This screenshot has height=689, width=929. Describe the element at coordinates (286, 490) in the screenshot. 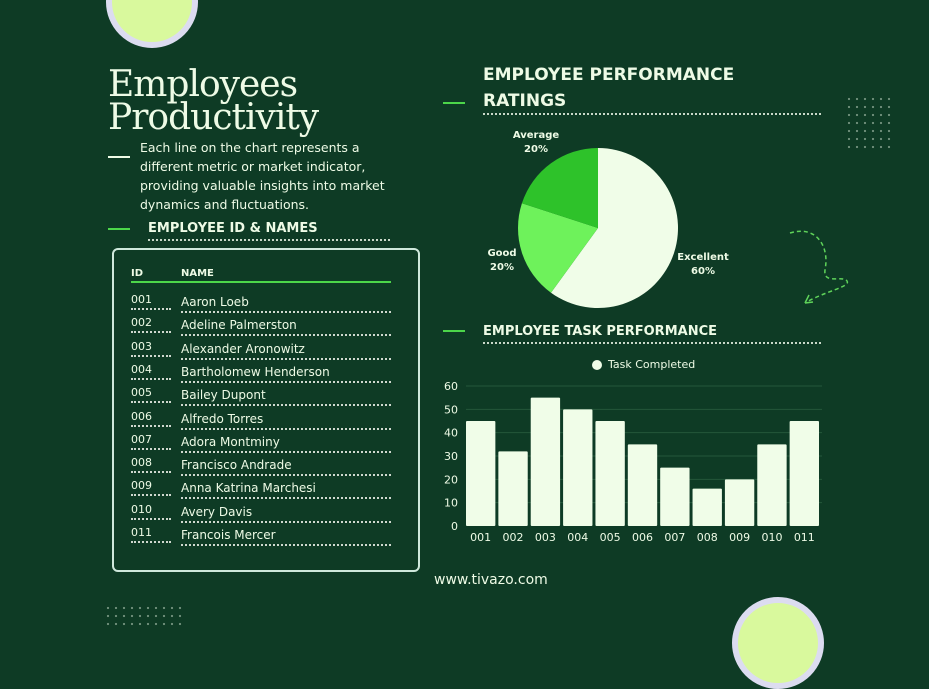

I see `employee-name: Anna Katrina Marchesi` at that location.